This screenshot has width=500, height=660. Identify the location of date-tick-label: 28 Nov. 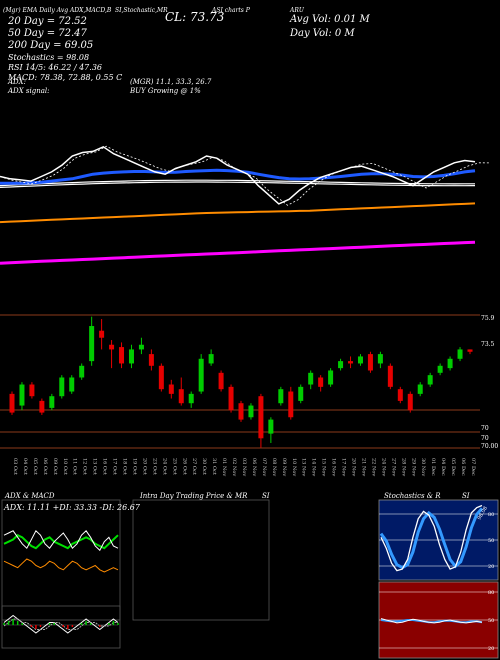
(403, 467).